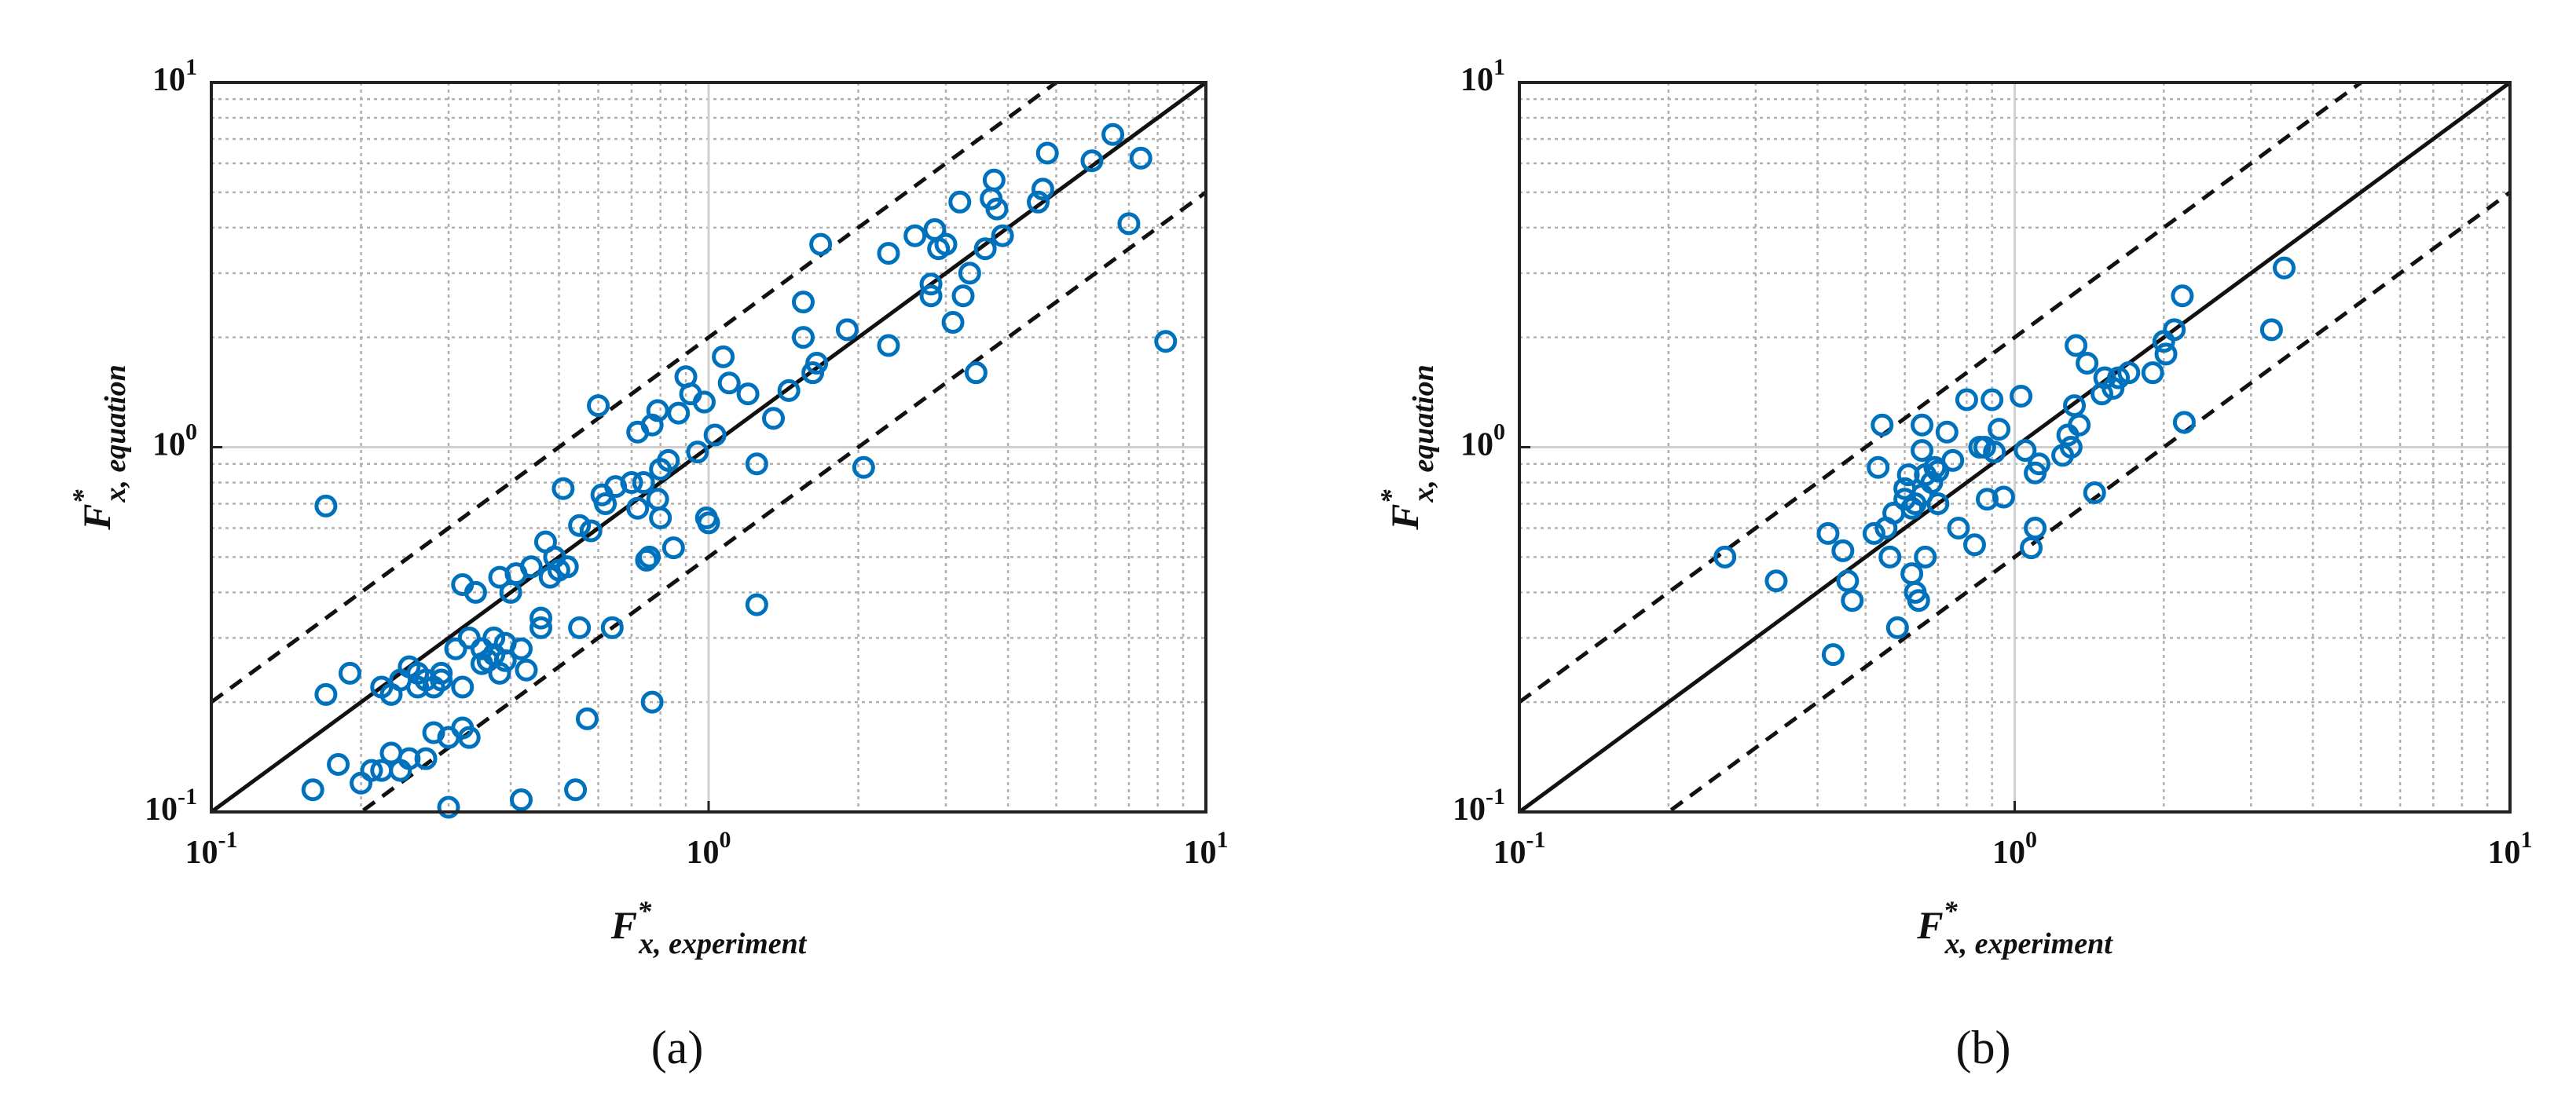  Describe the element at coordinates (115, 433) in the screenshot. I see `label-sub: x, equation` at that location.